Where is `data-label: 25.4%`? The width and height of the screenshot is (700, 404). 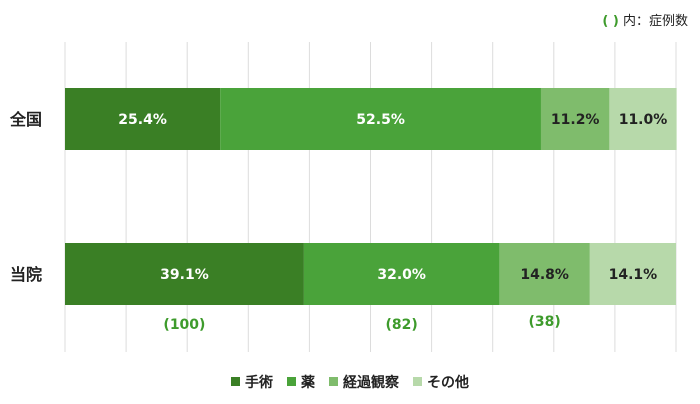 data-label: 25.4% is located at coordinates (142, 120).